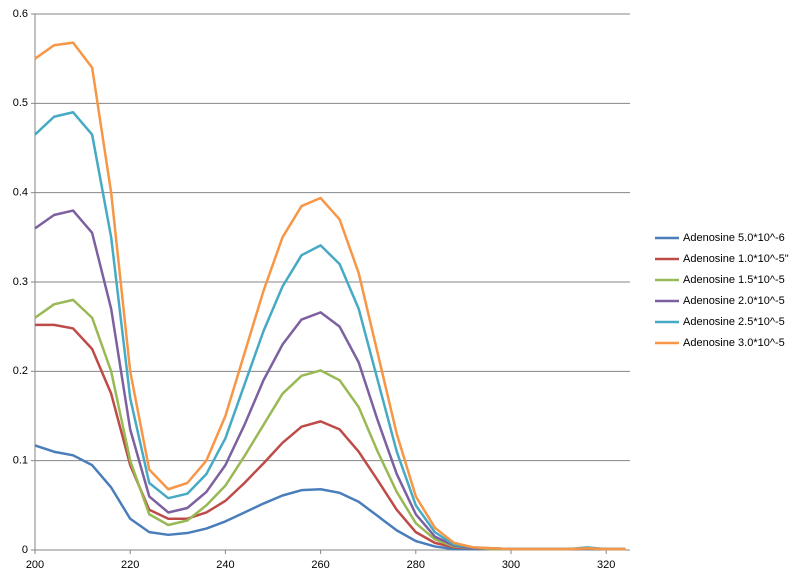 The height and width of the screenshot is (581, 800). What do you see at coordinates (20, 461) in the screenshot?
I see `y-tick-label: 0.1` at bounding box center [20, 461].